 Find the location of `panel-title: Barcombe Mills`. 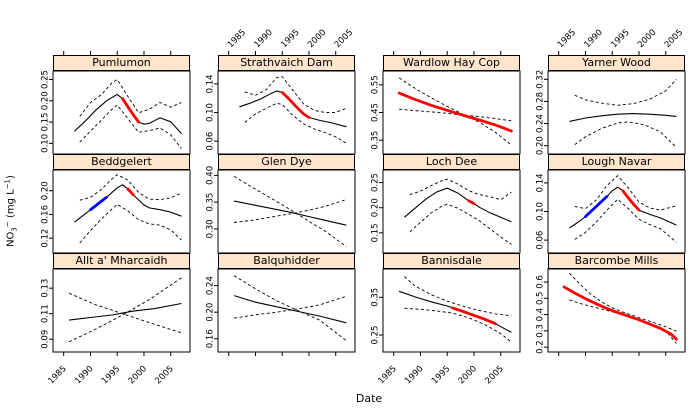

panel-title: Barcombe Mills is located at coordinates (616, 260).